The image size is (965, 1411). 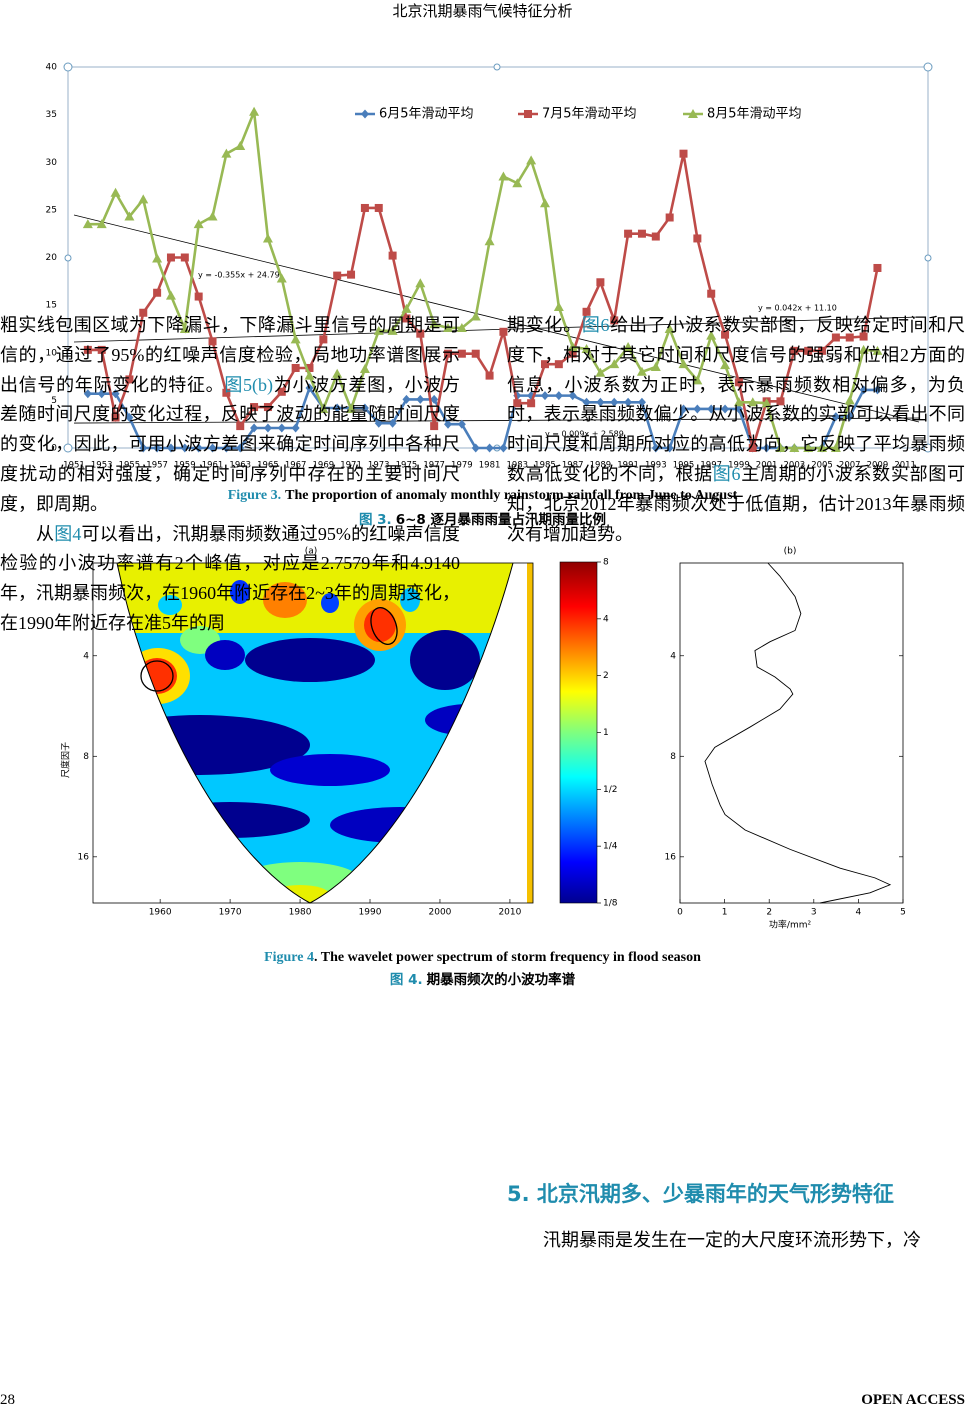 I want to click on x-tick-label: 1995, so click(x=684, y=466).